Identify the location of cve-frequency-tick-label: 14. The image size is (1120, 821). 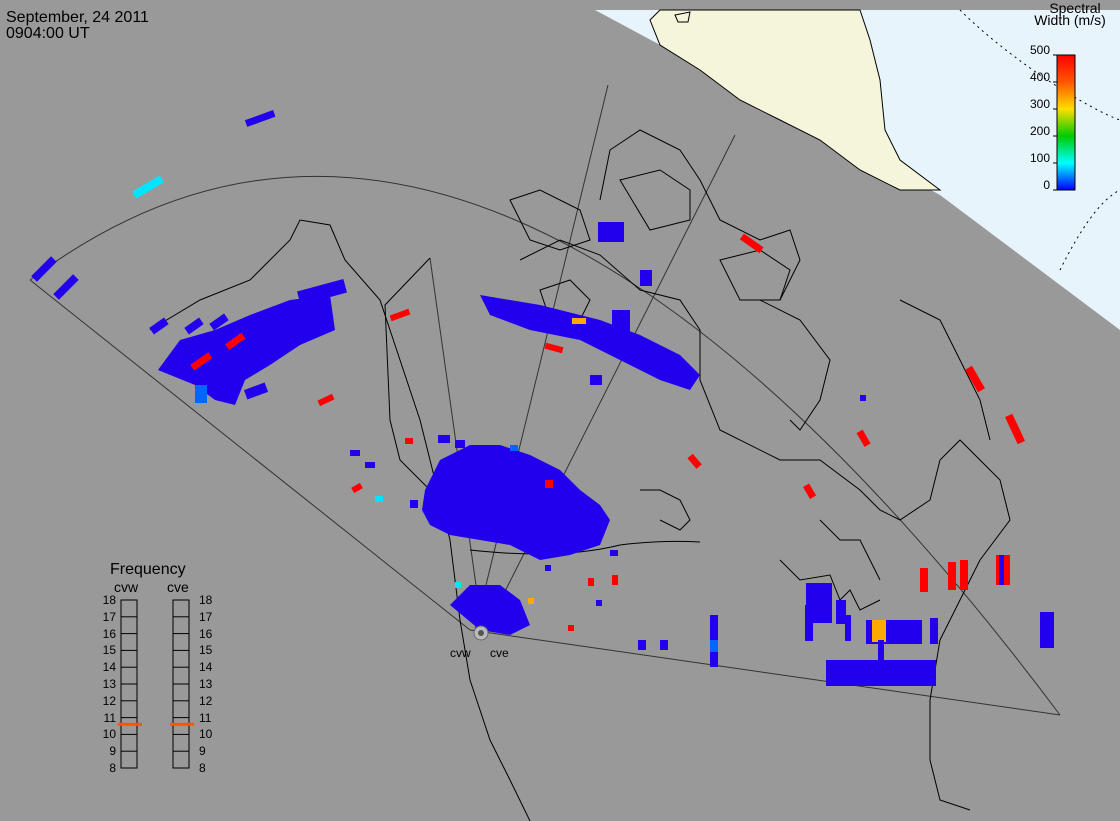
(206, 667).